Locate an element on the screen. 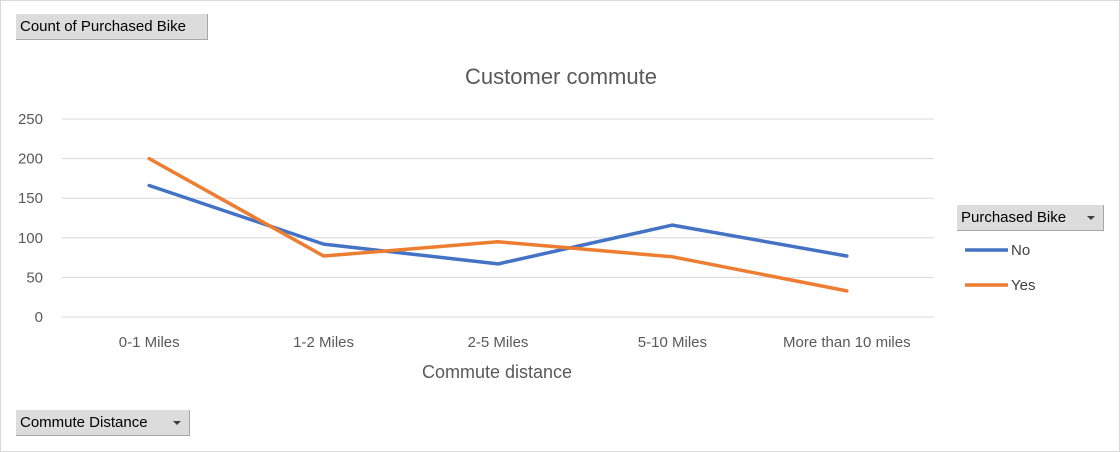 This screenshot has width=1120, height=452. legend-label-no: No is located at coordinates (1020, 250).